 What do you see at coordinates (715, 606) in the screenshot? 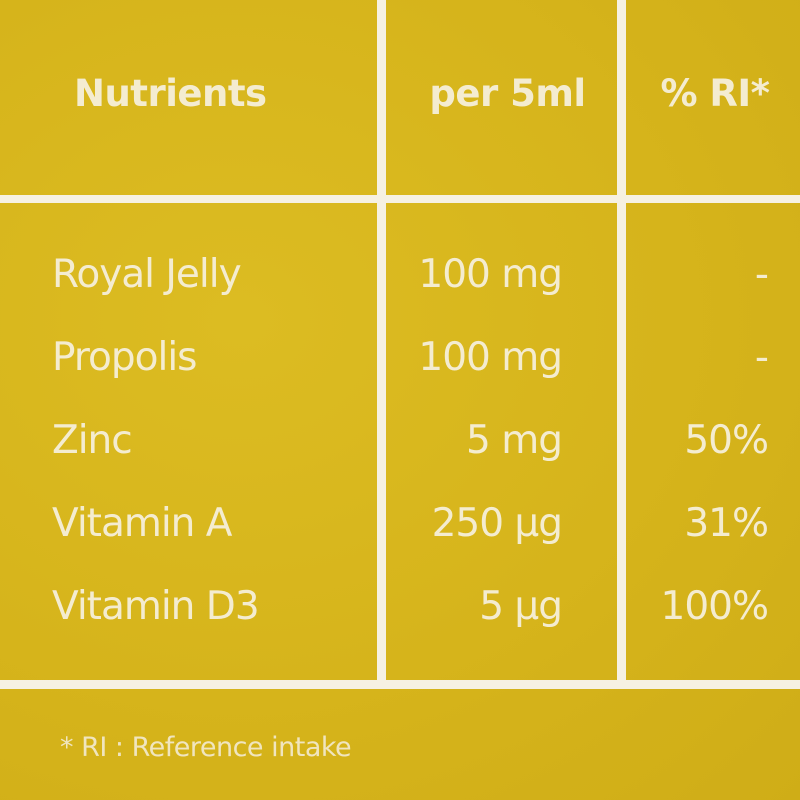
I see `nutrient-ri: 100%` at bounding box center [715, 606].